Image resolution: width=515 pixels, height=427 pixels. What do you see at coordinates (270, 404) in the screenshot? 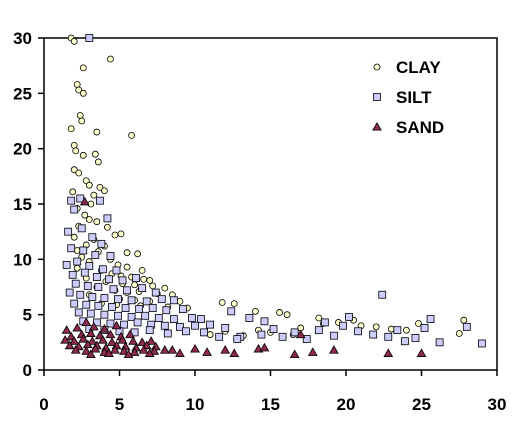
I see `x-tick-label: 15` at bounding box center [270, 404].